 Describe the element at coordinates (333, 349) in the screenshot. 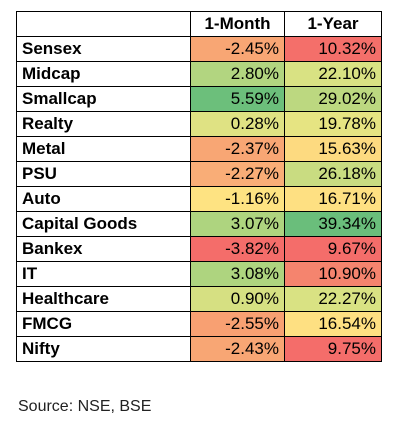

I see `one-year-cell: 9.75%` at that location.